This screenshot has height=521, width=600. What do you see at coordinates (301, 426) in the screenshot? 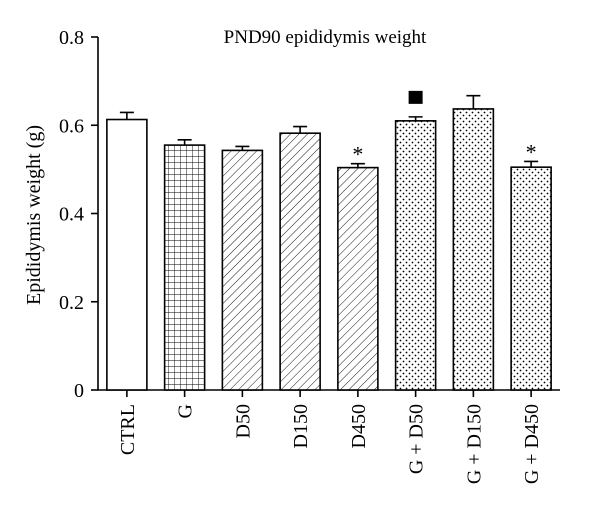
I see `x-tick-label: D150` at bounding box center [301, 426].